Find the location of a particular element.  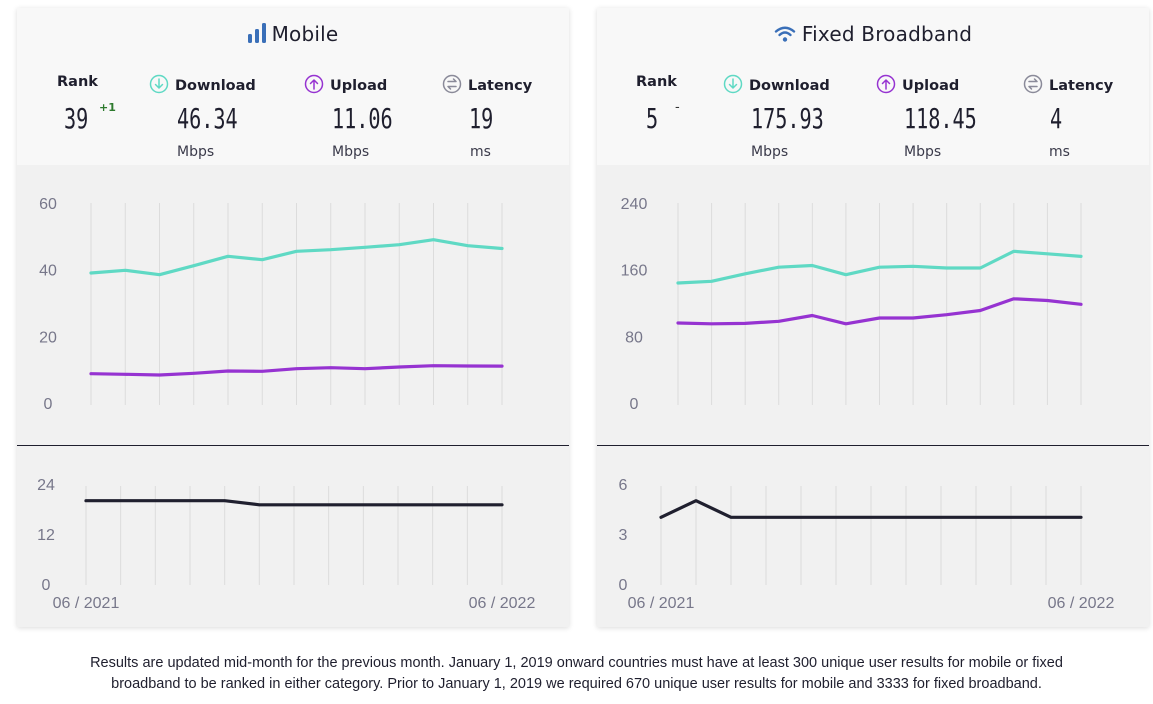

y-tick-label: 60 is located at coordinates (48, 204).